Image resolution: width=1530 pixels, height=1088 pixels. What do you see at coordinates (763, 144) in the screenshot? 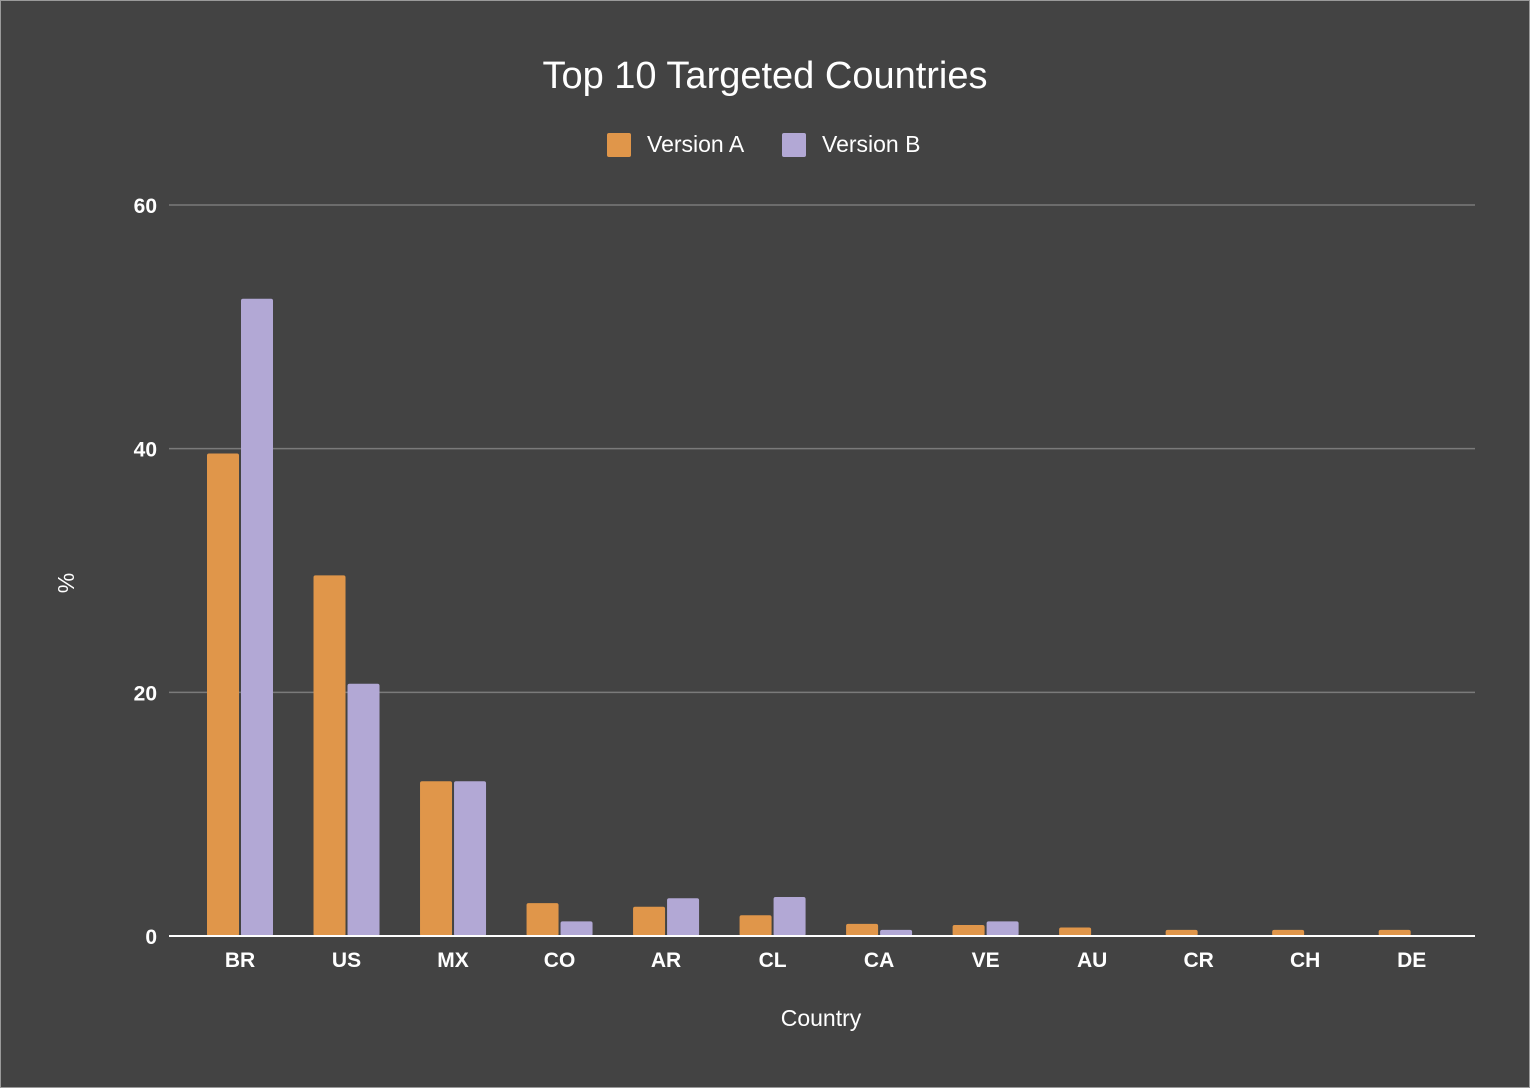
I see `legend: Version A Version B` at bounding box center [763, 144].